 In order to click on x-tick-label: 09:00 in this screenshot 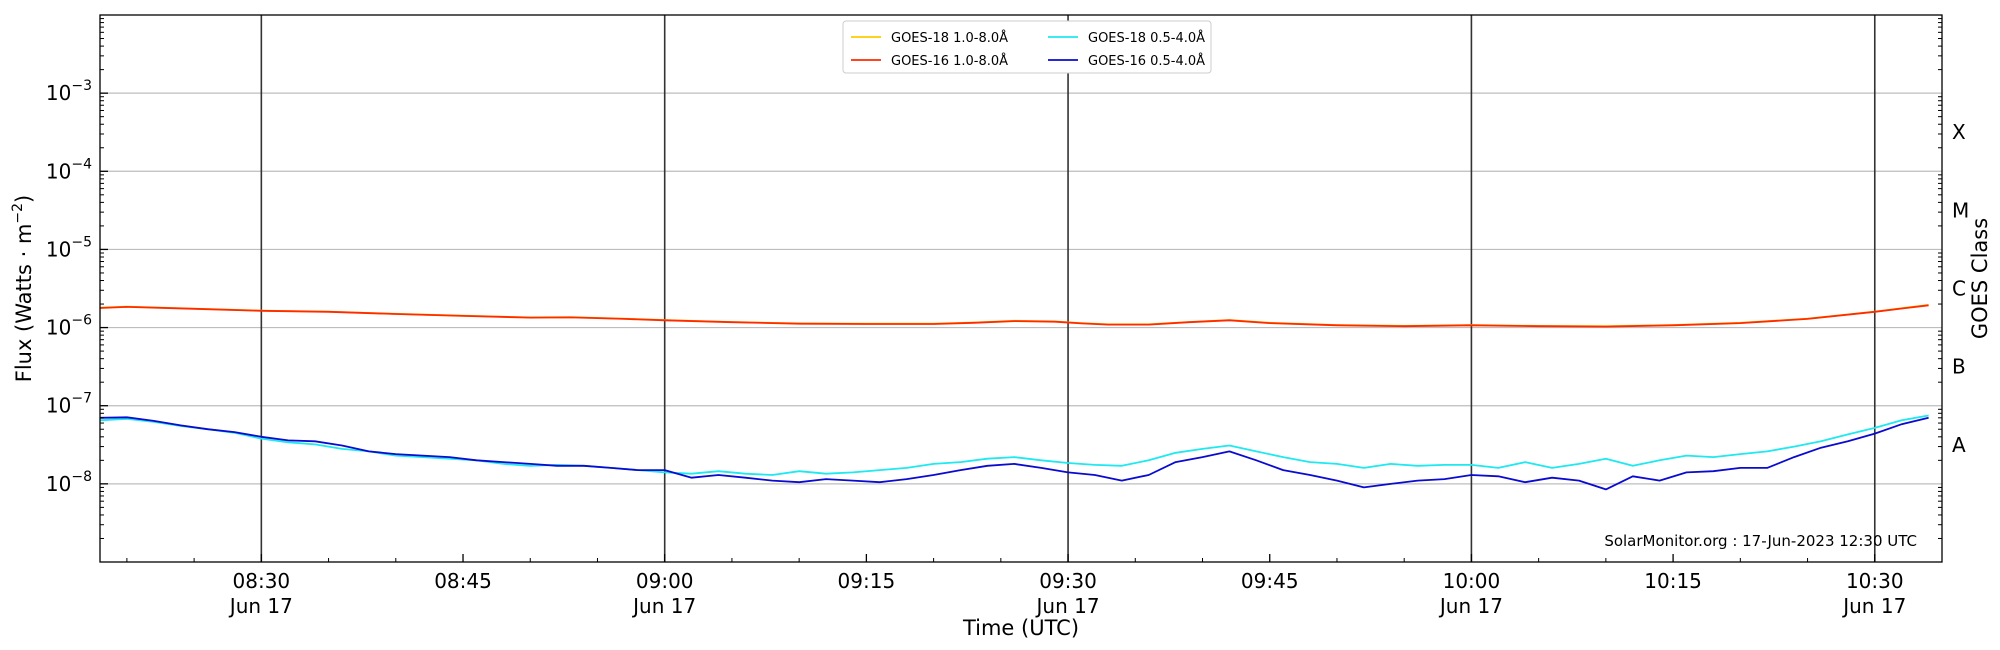, I will do `click(665, 581)`.